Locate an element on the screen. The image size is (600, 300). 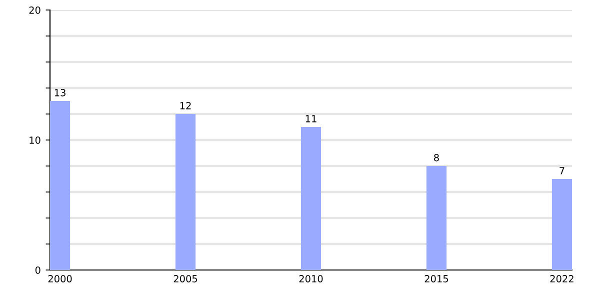
x-tick-label: 2022 is located at coordinates (562, 278).